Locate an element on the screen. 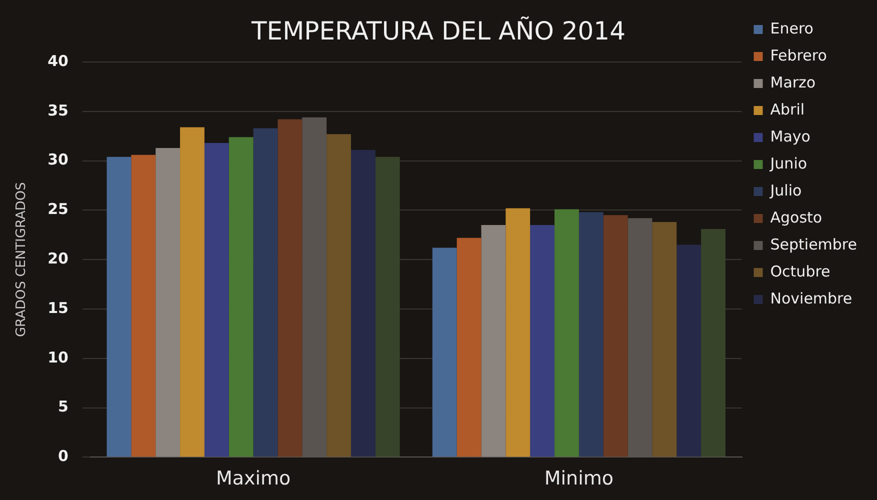  legend-label: Enero is located at coordinates (792, 28).